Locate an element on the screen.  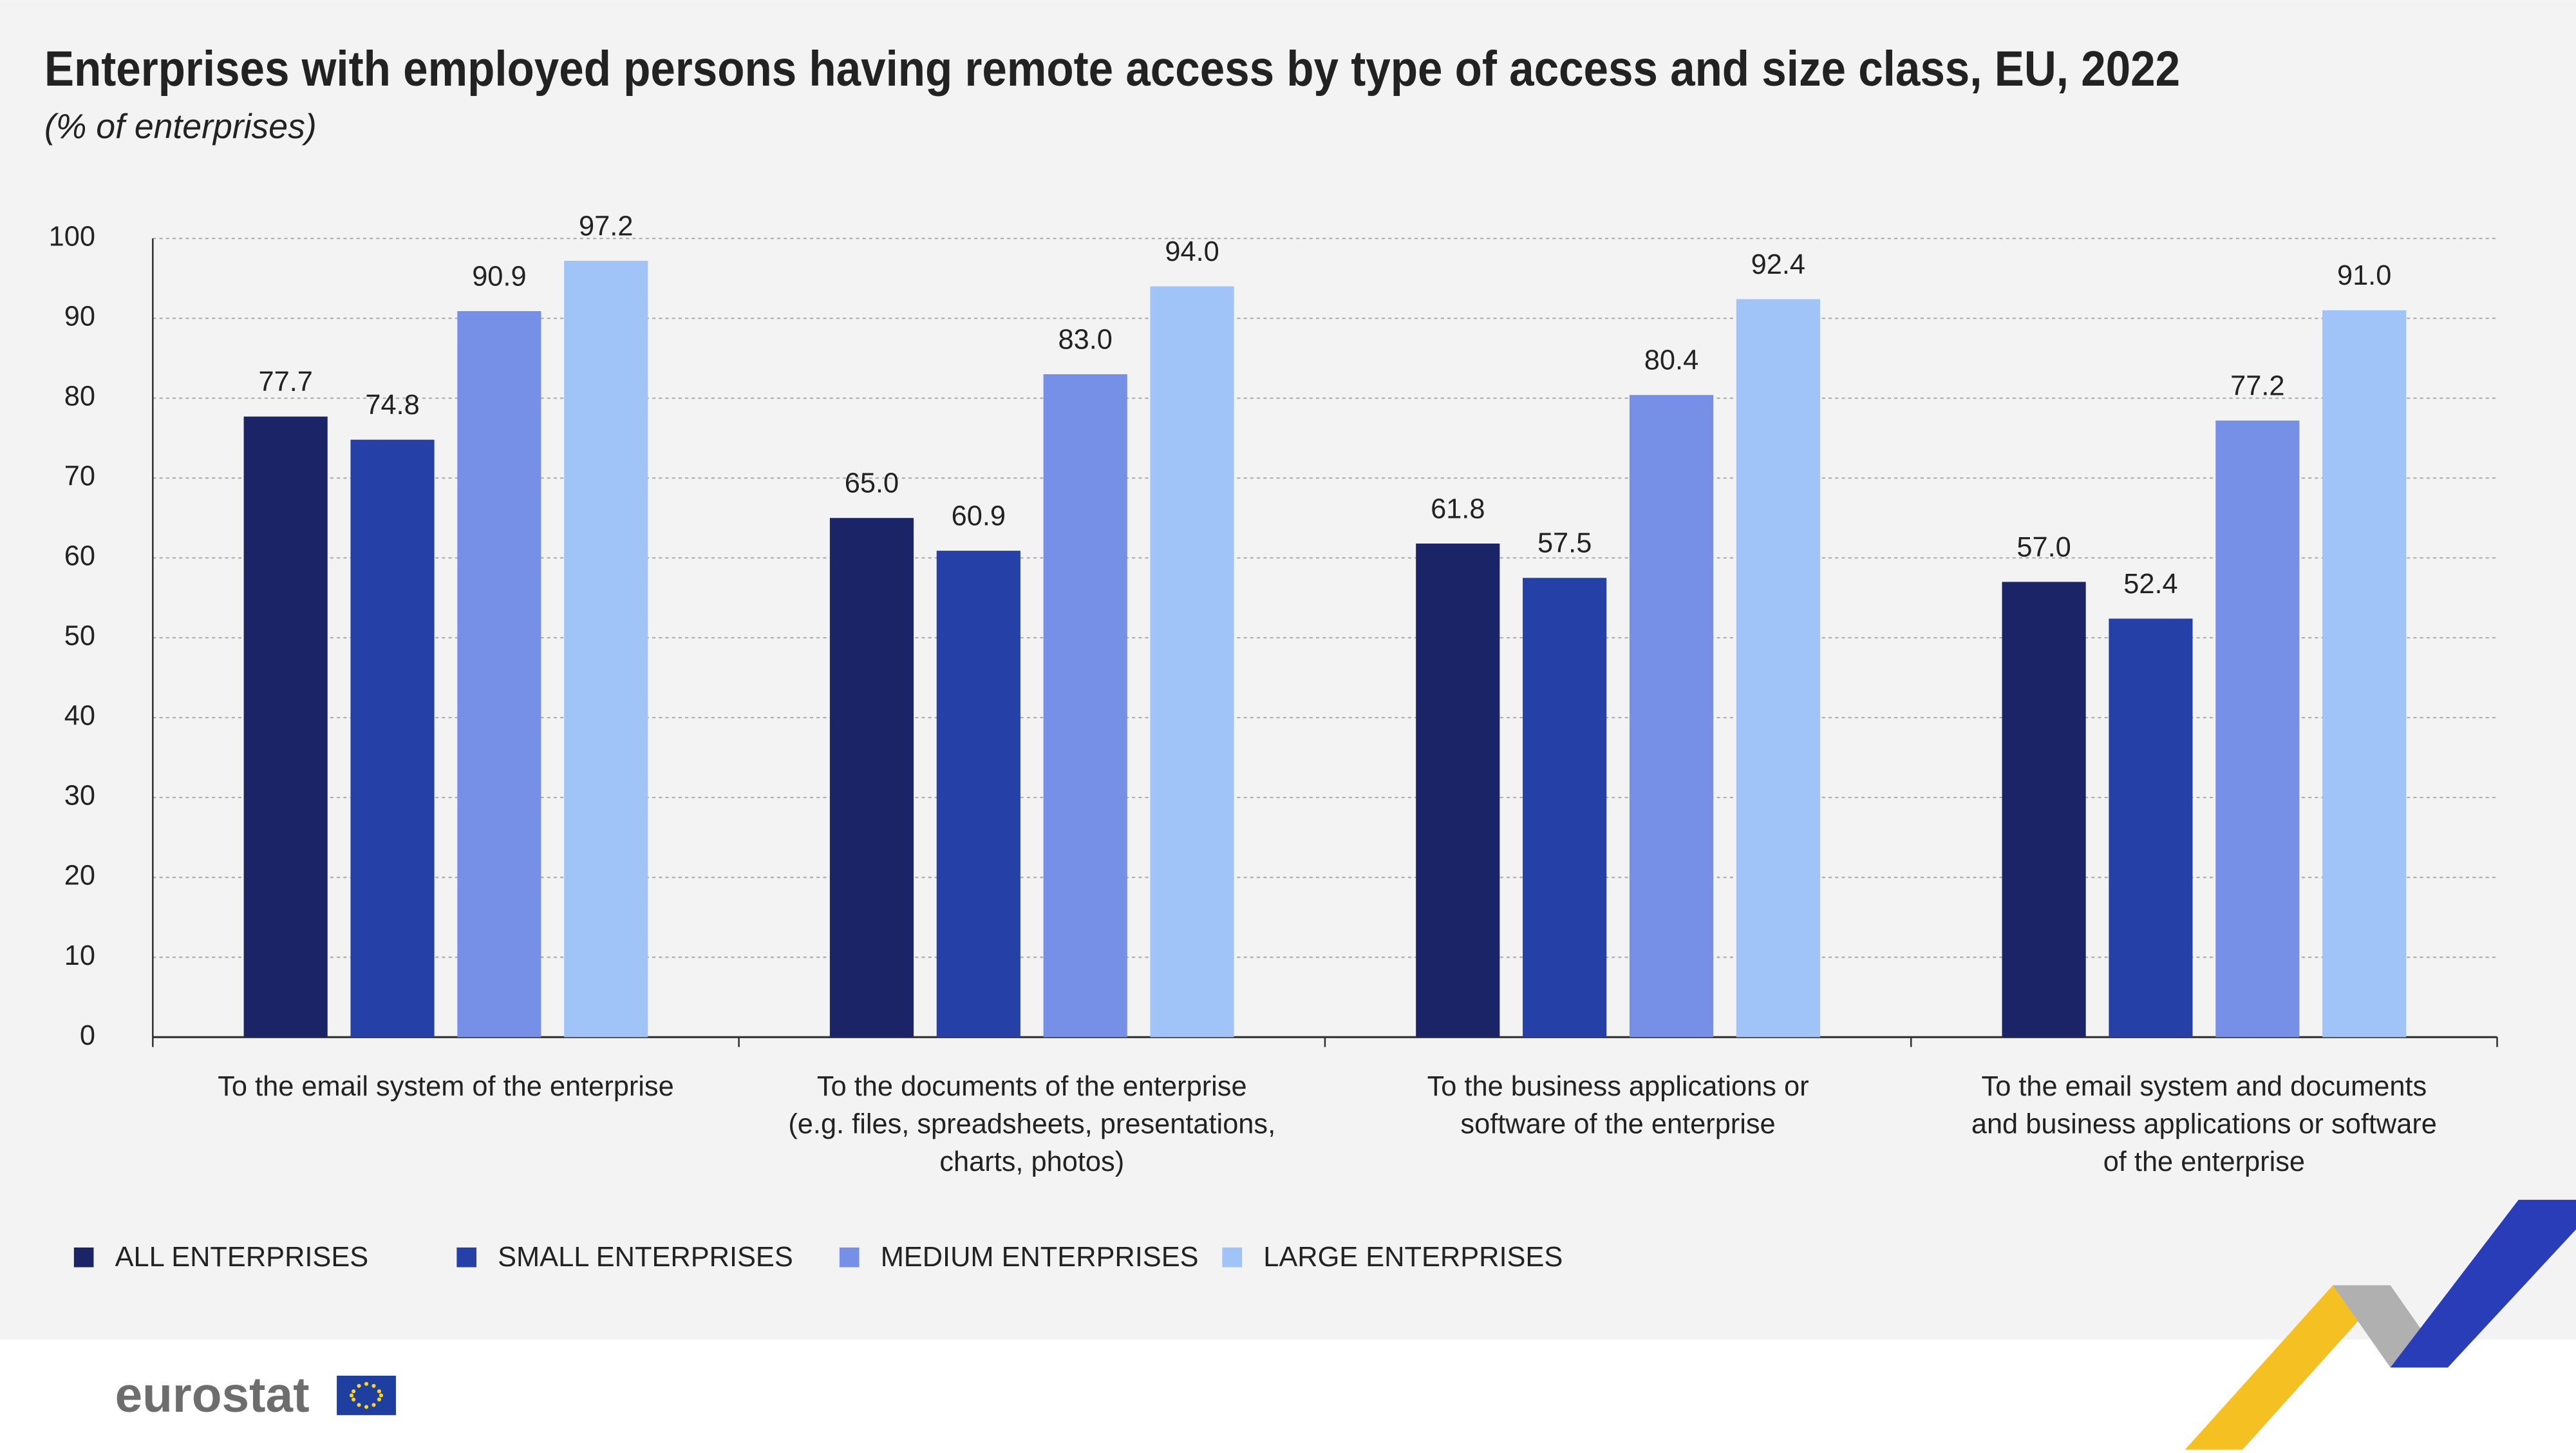
value-label: 94.0 is located at coordinates (1192, 251).